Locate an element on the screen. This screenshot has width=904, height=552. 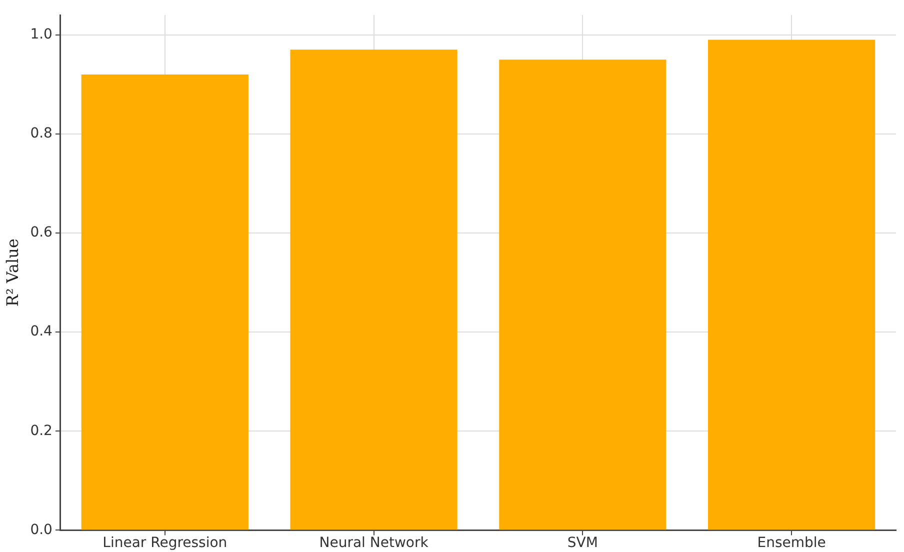
y-axis-title: R² Value is located at coordinates (12, 272).